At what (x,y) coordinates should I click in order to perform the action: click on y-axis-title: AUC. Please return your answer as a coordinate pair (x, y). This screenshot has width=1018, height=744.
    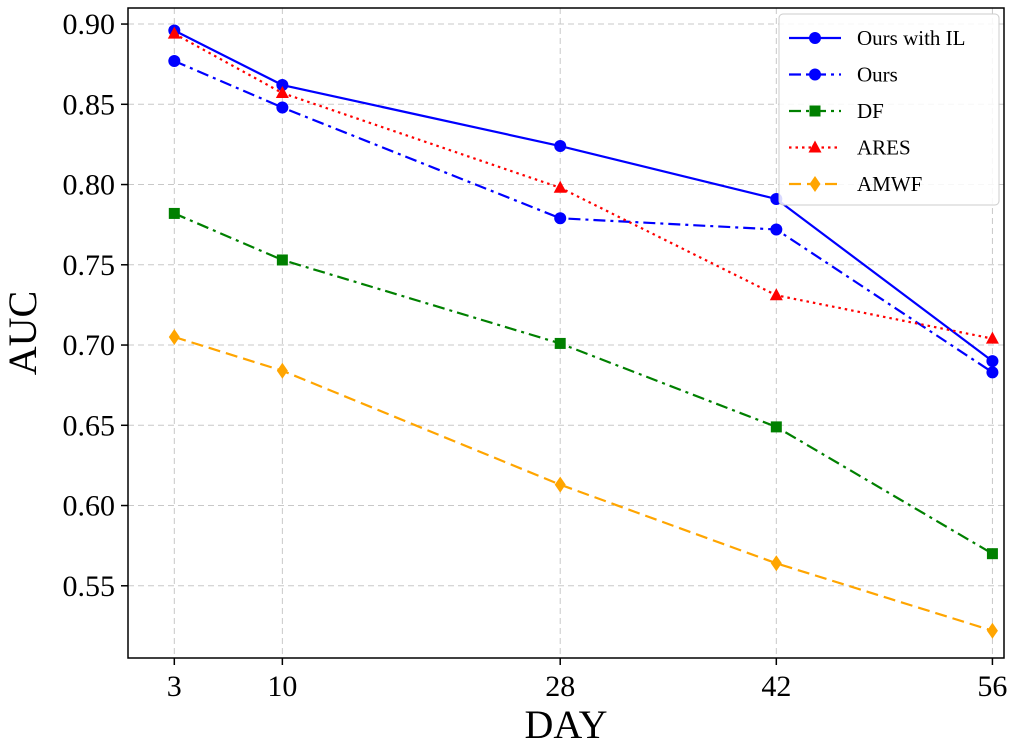
    Looking at the image, I should click on (22, 333).